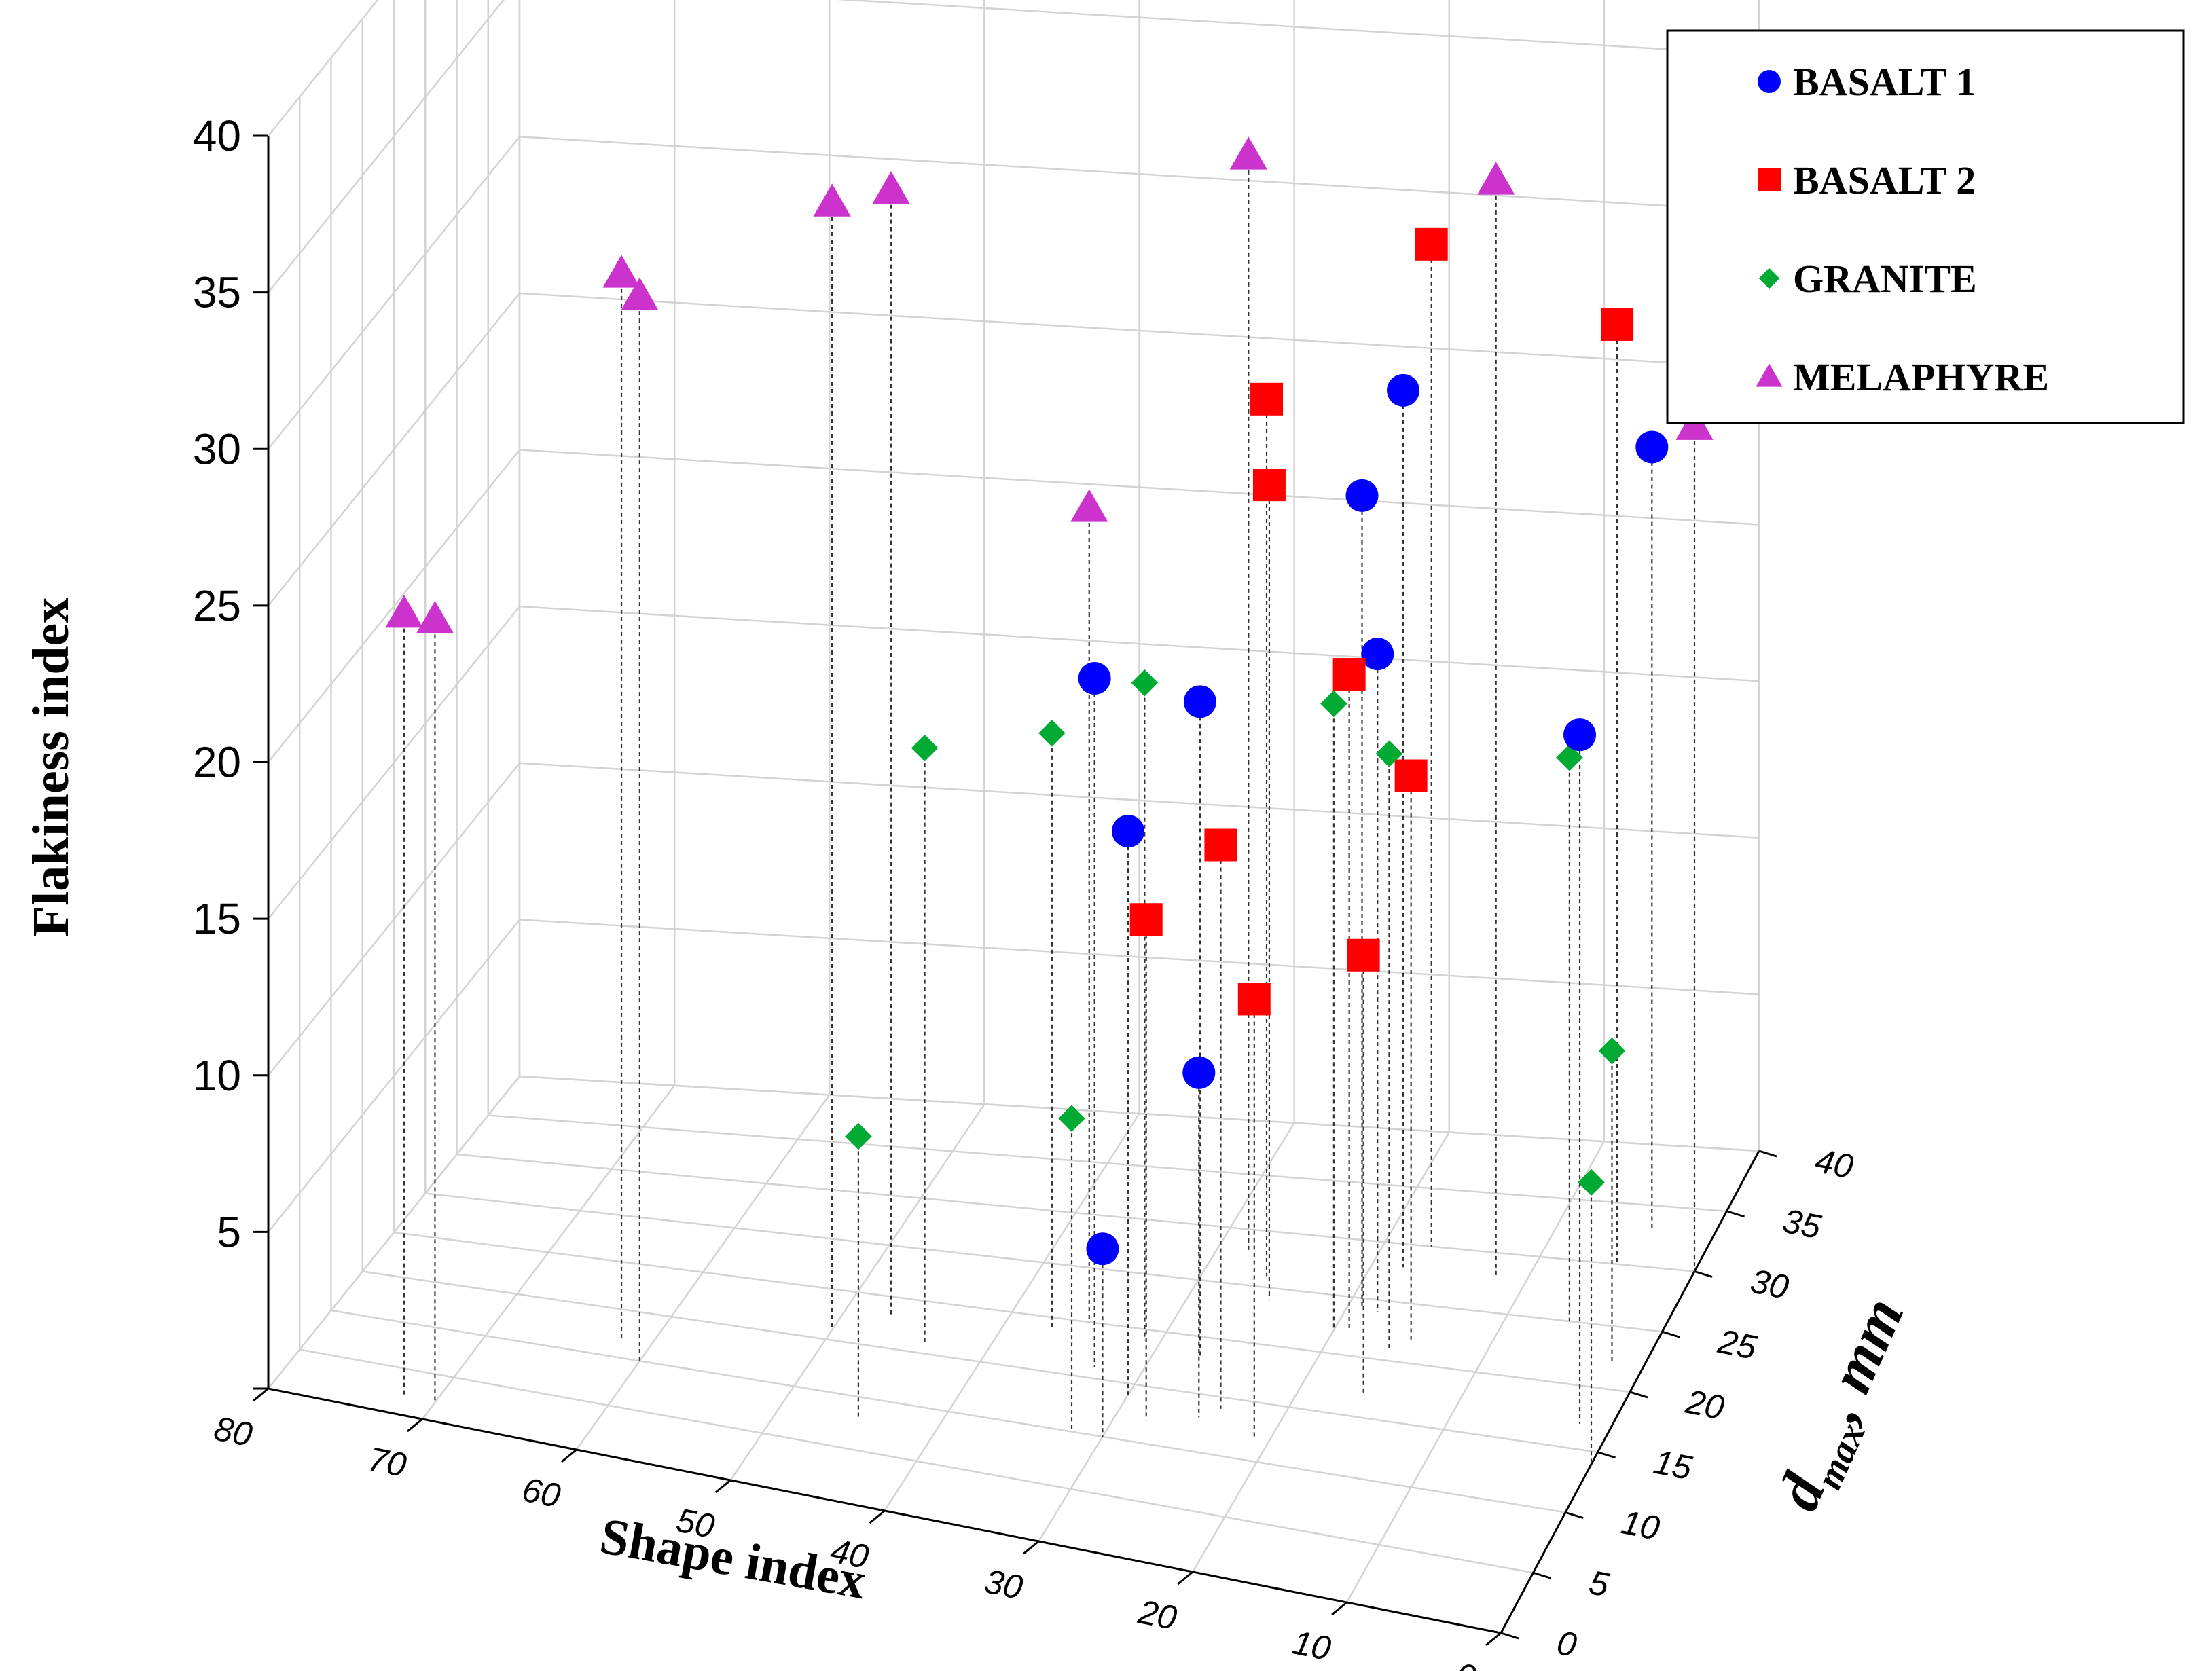  I want to click on legend-marker-granite, so click(1769, 279).